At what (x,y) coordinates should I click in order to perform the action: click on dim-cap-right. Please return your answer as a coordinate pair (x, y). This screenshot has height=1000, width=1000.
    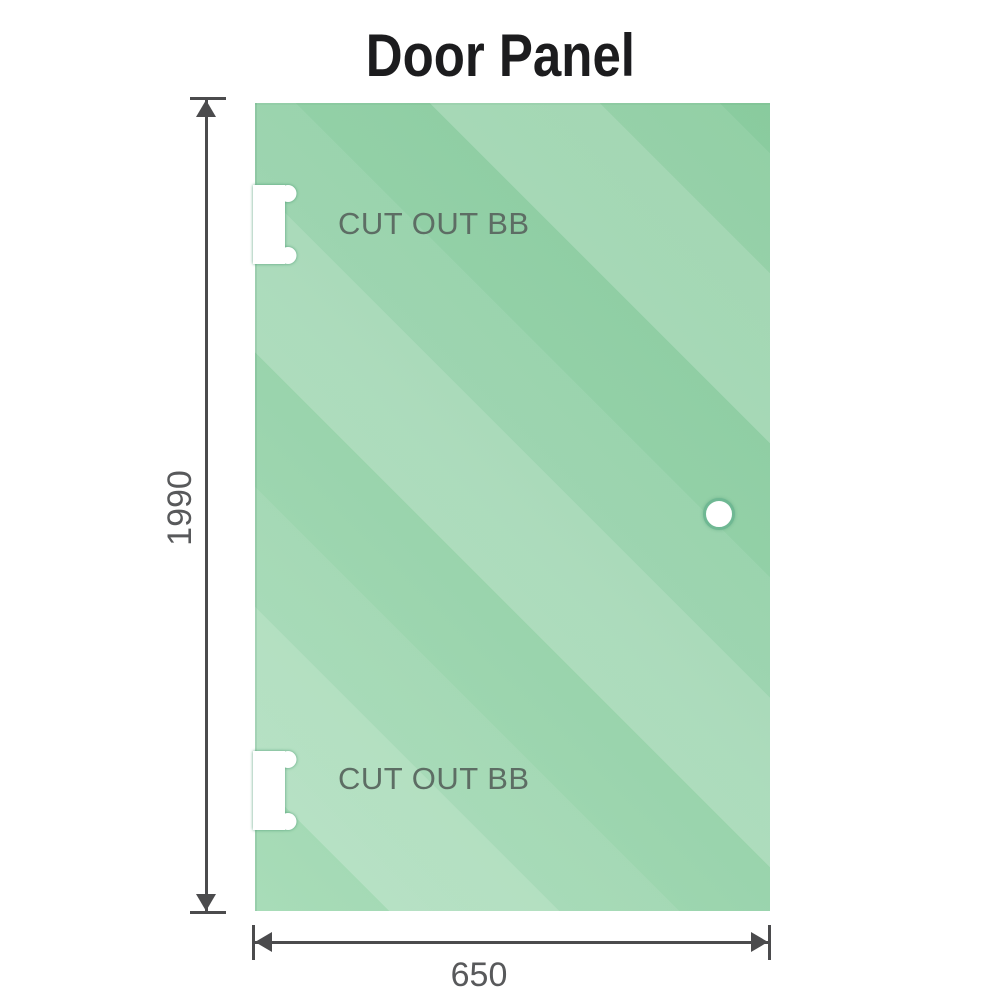
    Looking at the image, I should click on (769, 942).